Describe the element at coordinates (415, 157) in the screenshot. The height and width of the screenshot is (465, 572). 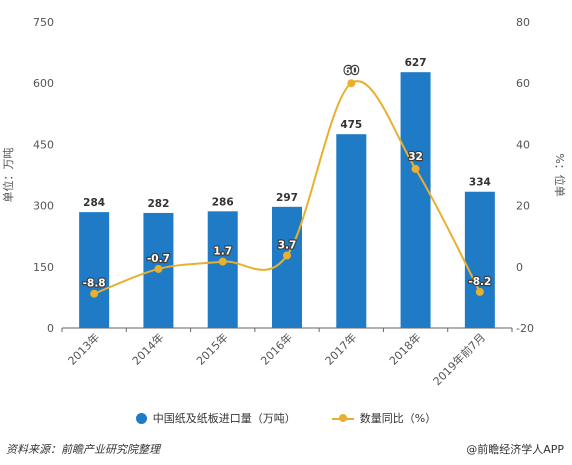
I see `yoy-value-label: 32` at that location.